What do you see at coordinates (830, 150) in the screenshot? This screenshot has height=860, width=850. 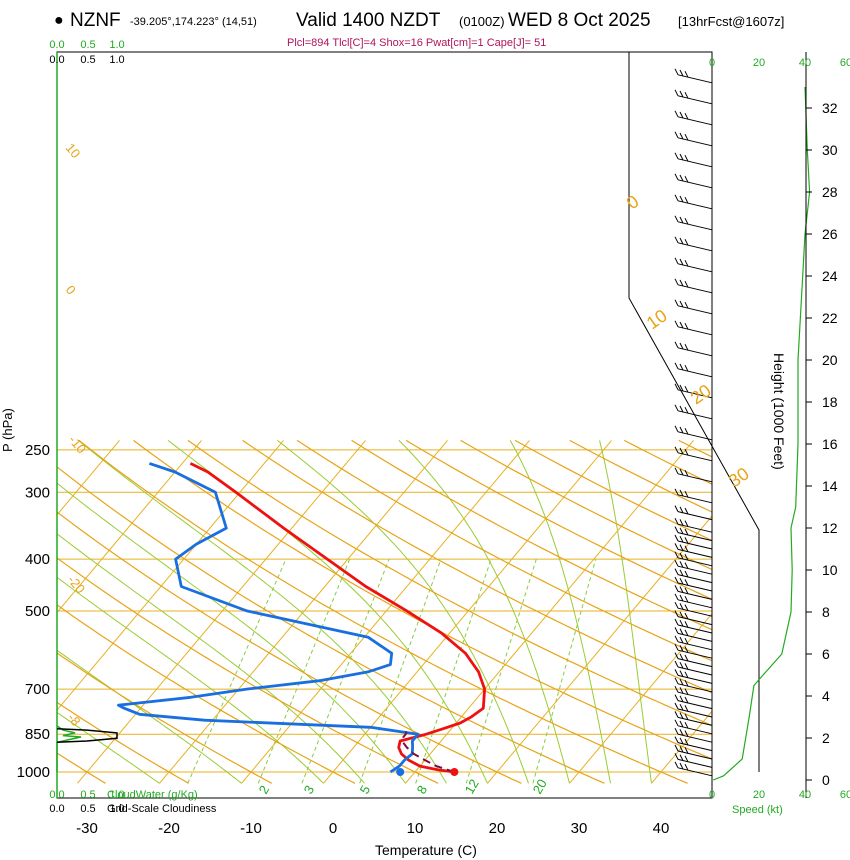 I see `height-tick-30: 30` at bounding box center [830, 150].